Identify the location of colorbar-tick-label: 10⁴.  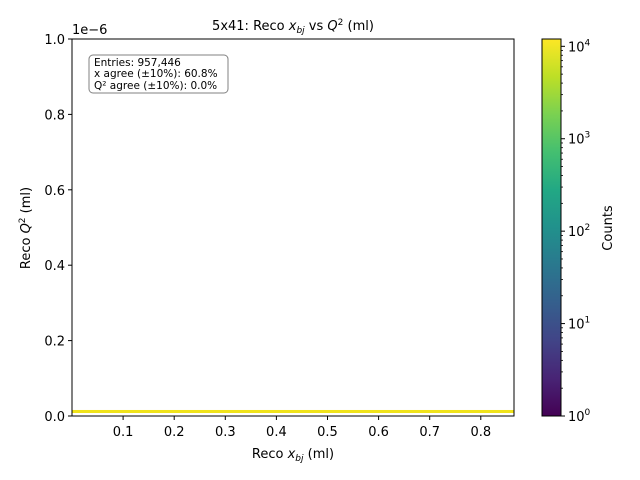
(579, 46).